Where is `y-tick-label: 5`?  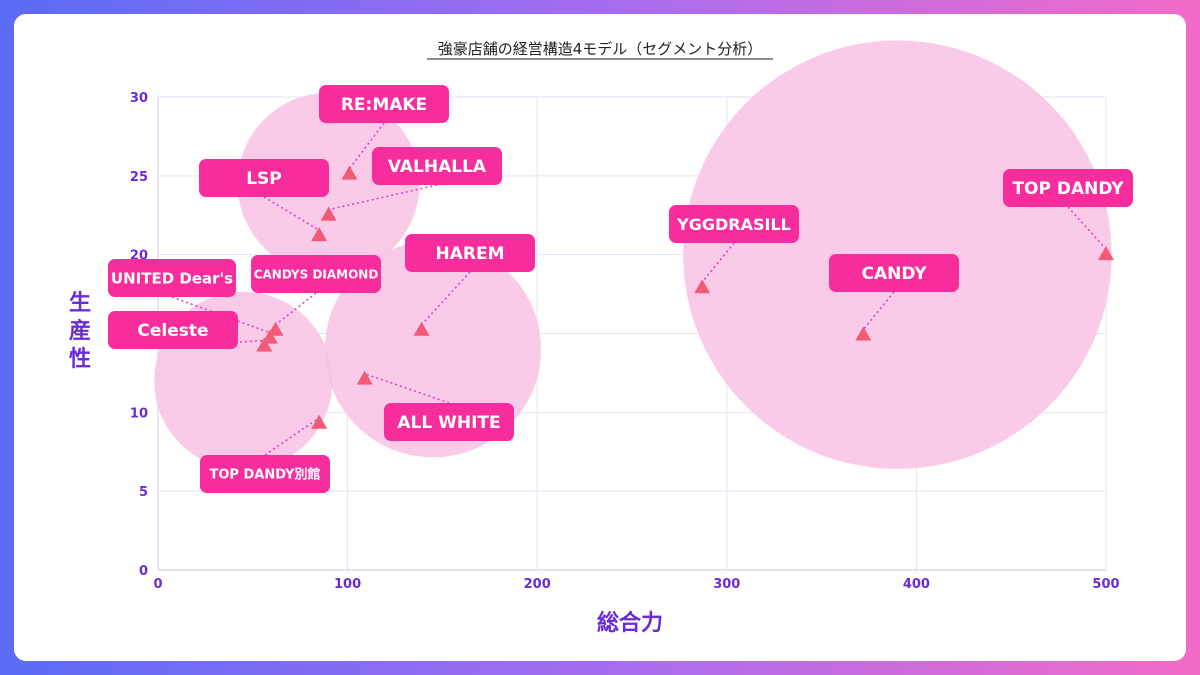
y-tick-label: 5 is located at coordinates (143, 492).